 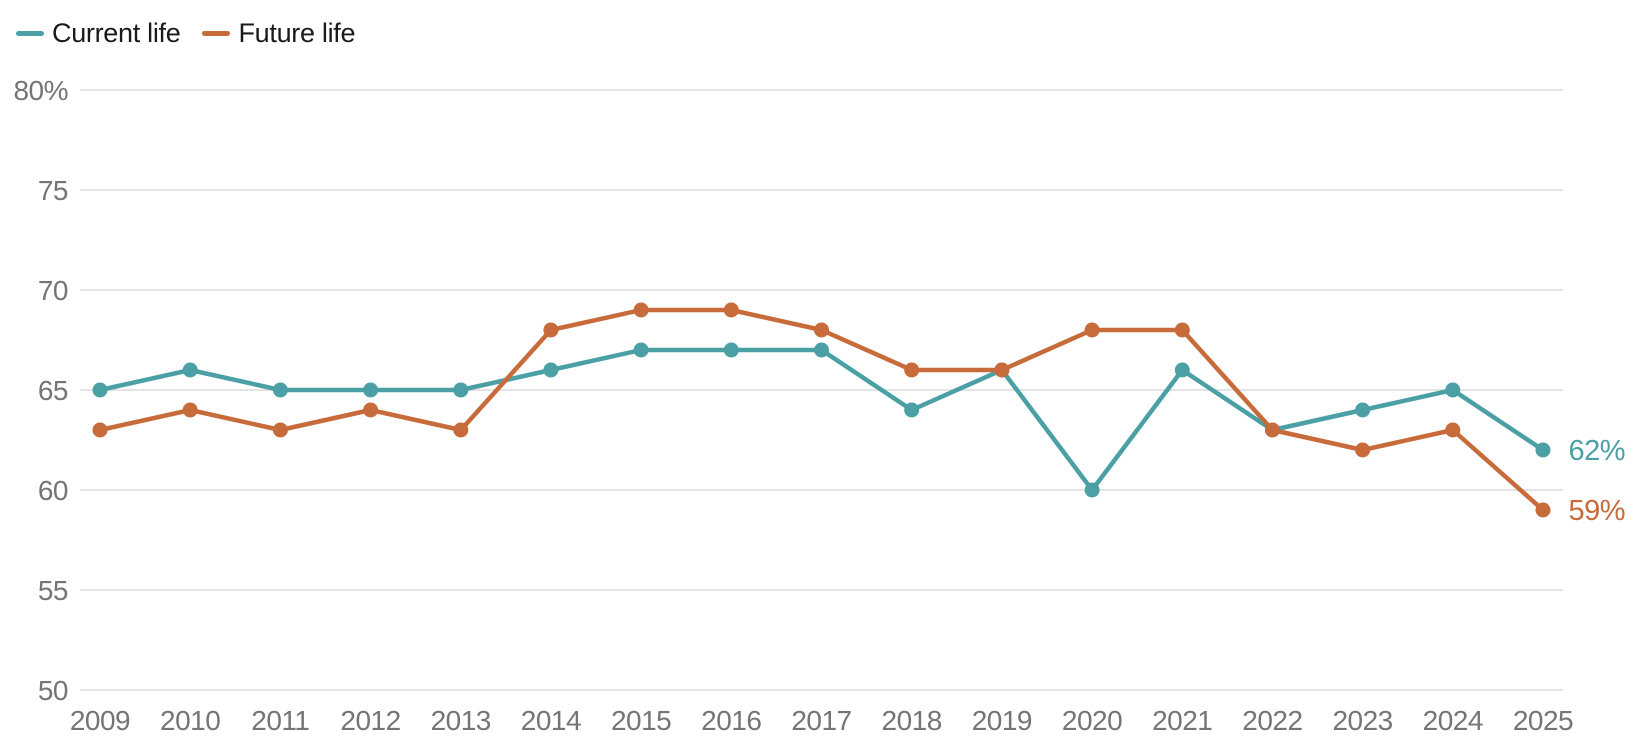 I want to click on marker-current-life-2025, so click(x=1543, y=450).